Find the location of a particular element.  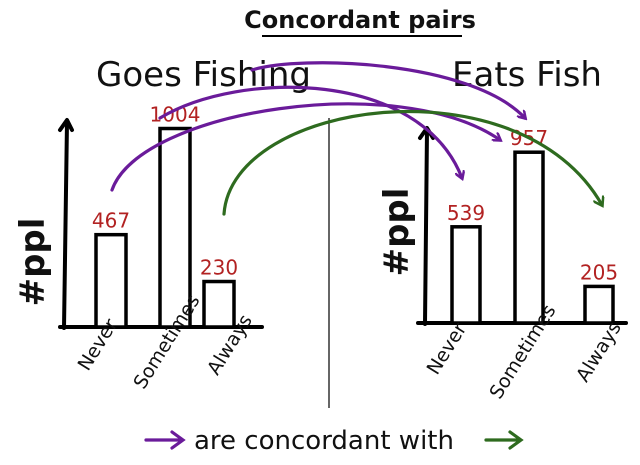

arrow-never-to-sometimes is located at coordinates (305, 147).